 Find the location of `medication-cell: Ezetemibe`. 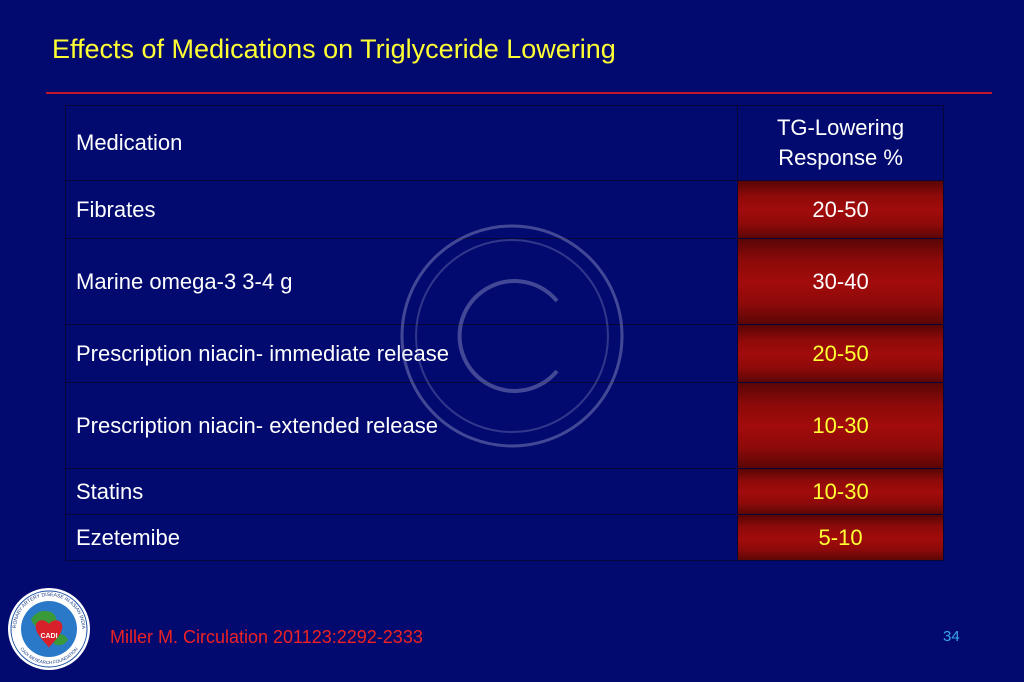

medication-cell: Ezetemibe is located at coordinates (401, 537).